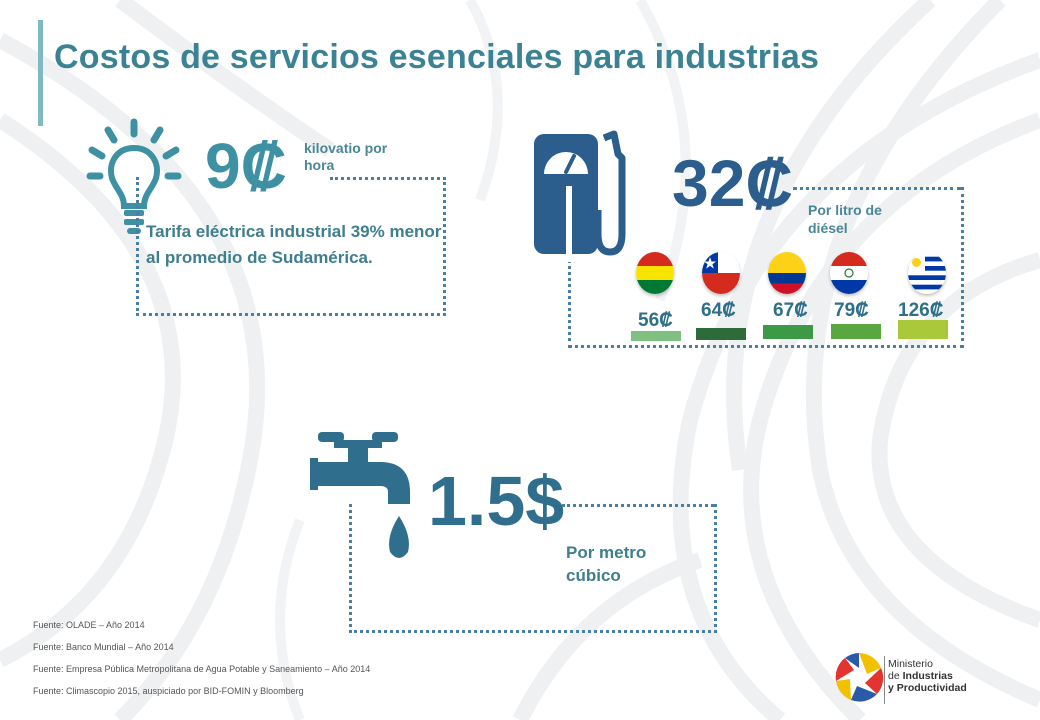  I want to click on logo-line2-bold: Industrias, so click(927, 676).